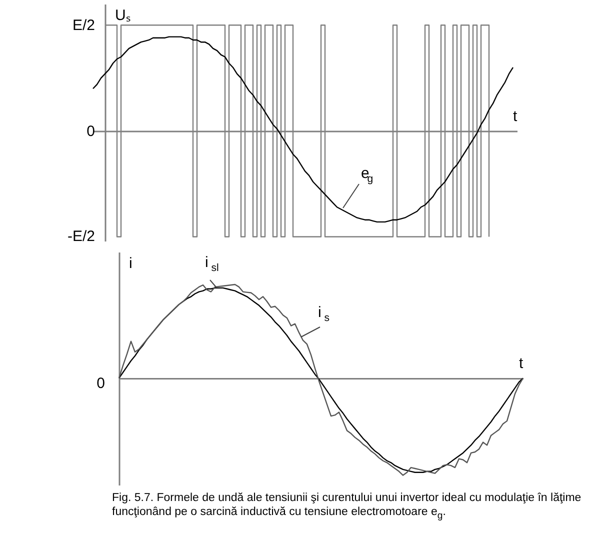 This screenshot has width=609, height=533. Describe the element at coordinates (90, 131) in the screenshot. I see `annotation: 0` at that location.